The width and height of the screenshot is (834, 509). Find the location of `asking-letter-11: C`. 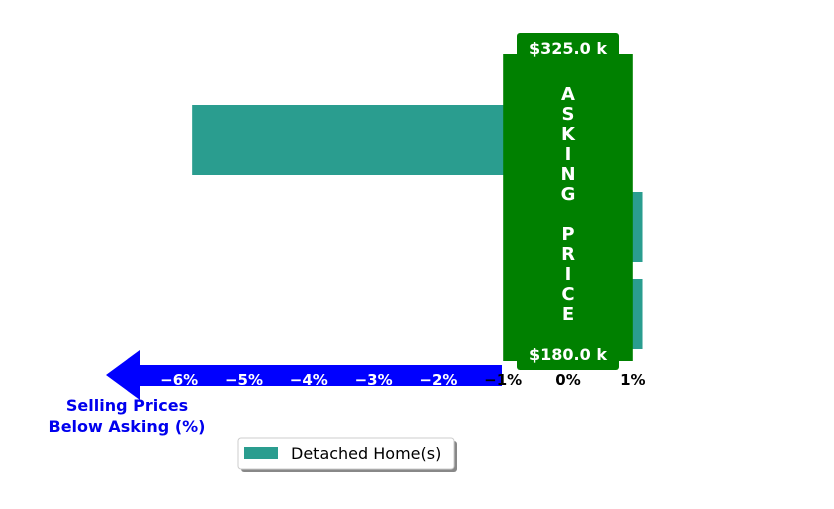

asking-letter-11: C is located at coordinates (567, 294).